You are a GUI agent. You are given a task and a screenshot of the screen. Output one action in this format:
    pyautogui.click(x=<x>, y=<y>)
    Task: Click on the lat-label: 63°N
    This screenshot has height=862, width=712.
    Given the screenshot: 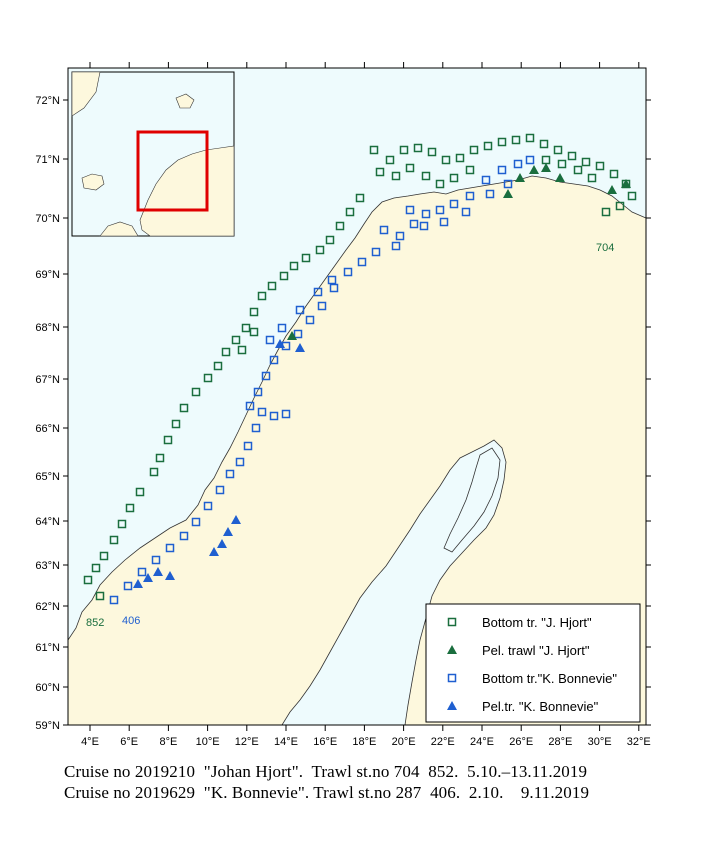 What is the action you would take?
    pyautogui.click(x=47, y=566)
    